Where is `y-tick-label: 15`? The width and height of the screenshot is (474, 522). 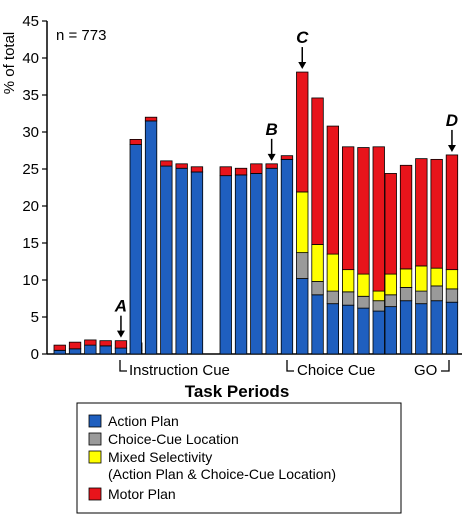
y-tick-label: 15 is located at coordinates (30, 243).